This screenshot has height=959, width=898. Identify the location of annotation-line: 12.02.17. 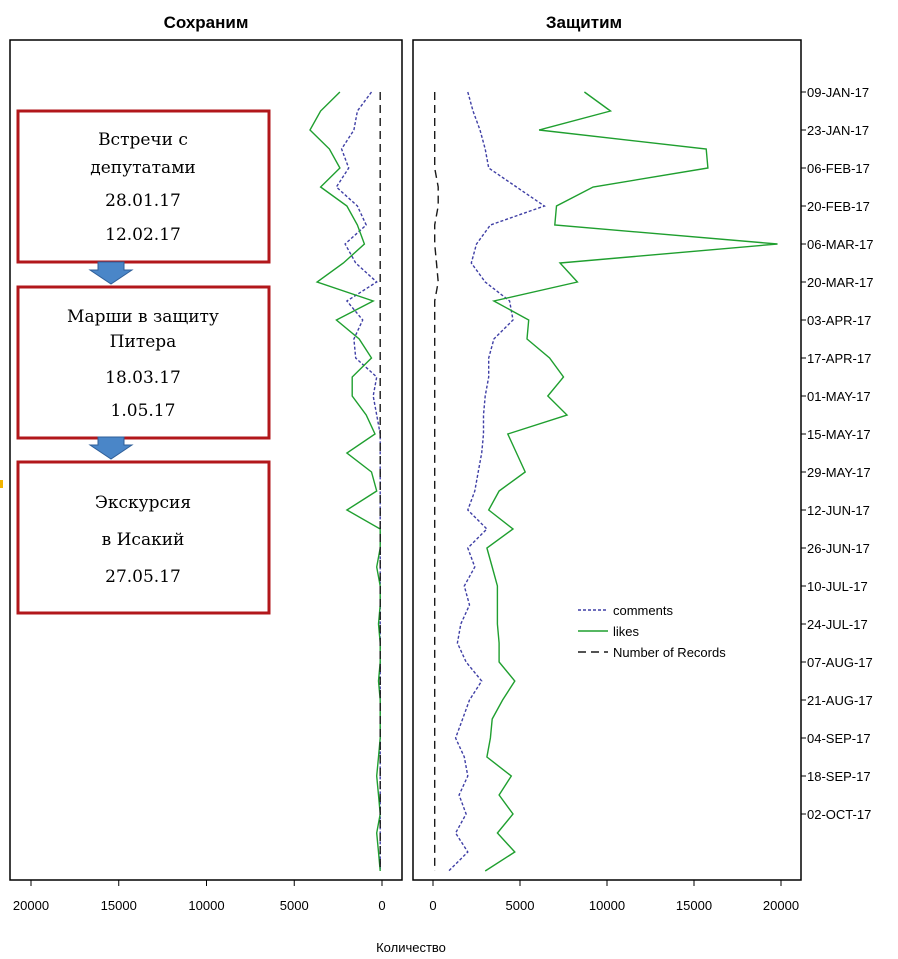
(143, 235).